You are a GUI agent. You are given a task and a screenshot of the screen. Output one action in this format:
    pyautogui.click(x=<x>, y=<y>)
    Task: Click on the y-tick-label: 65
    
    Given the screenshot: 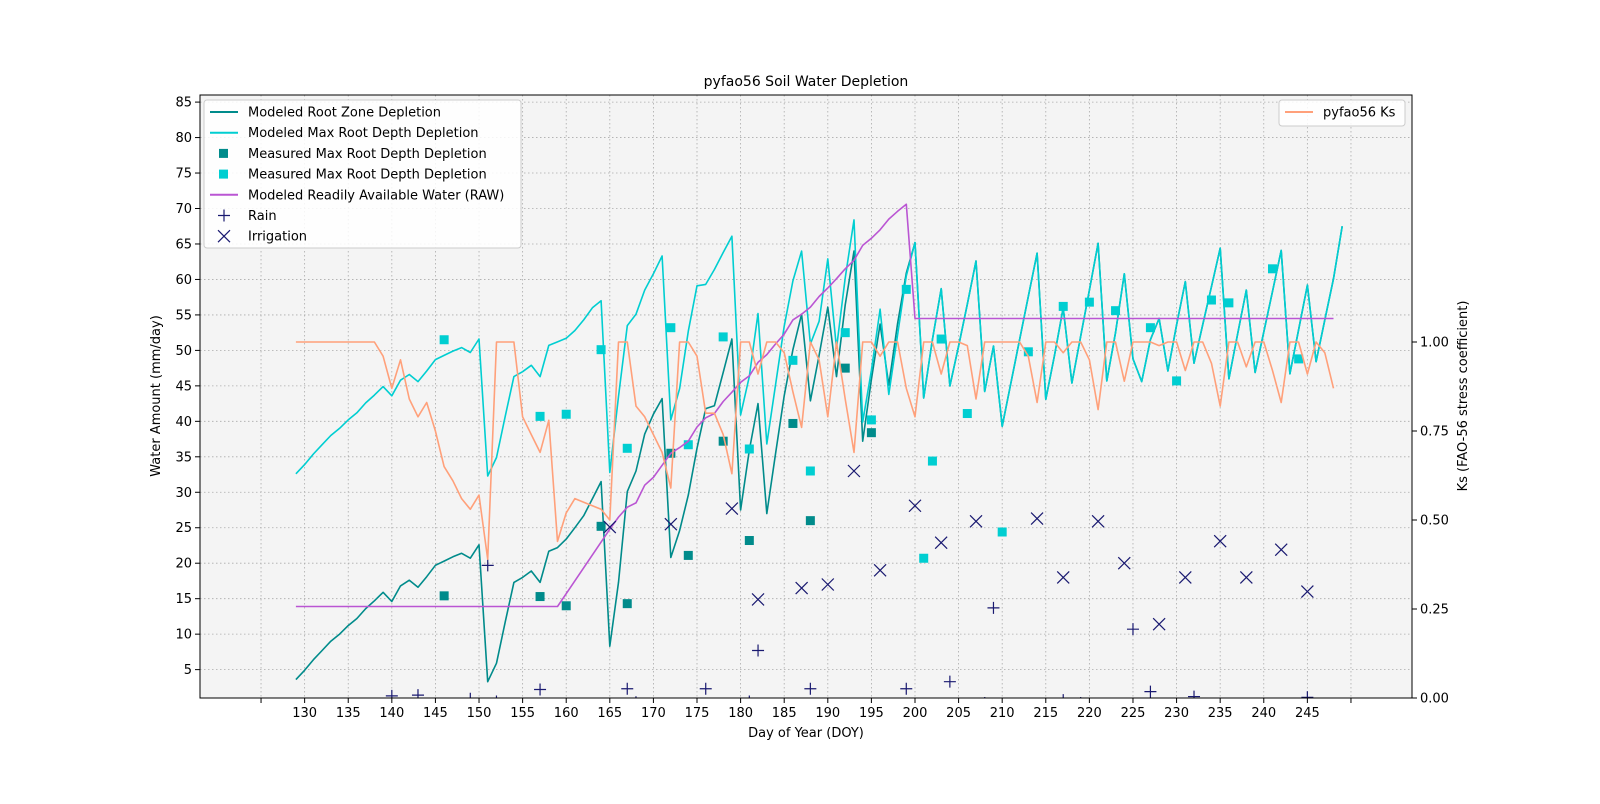 What is the action you would take?
    pyautogui.click(x=183, y=244)
    